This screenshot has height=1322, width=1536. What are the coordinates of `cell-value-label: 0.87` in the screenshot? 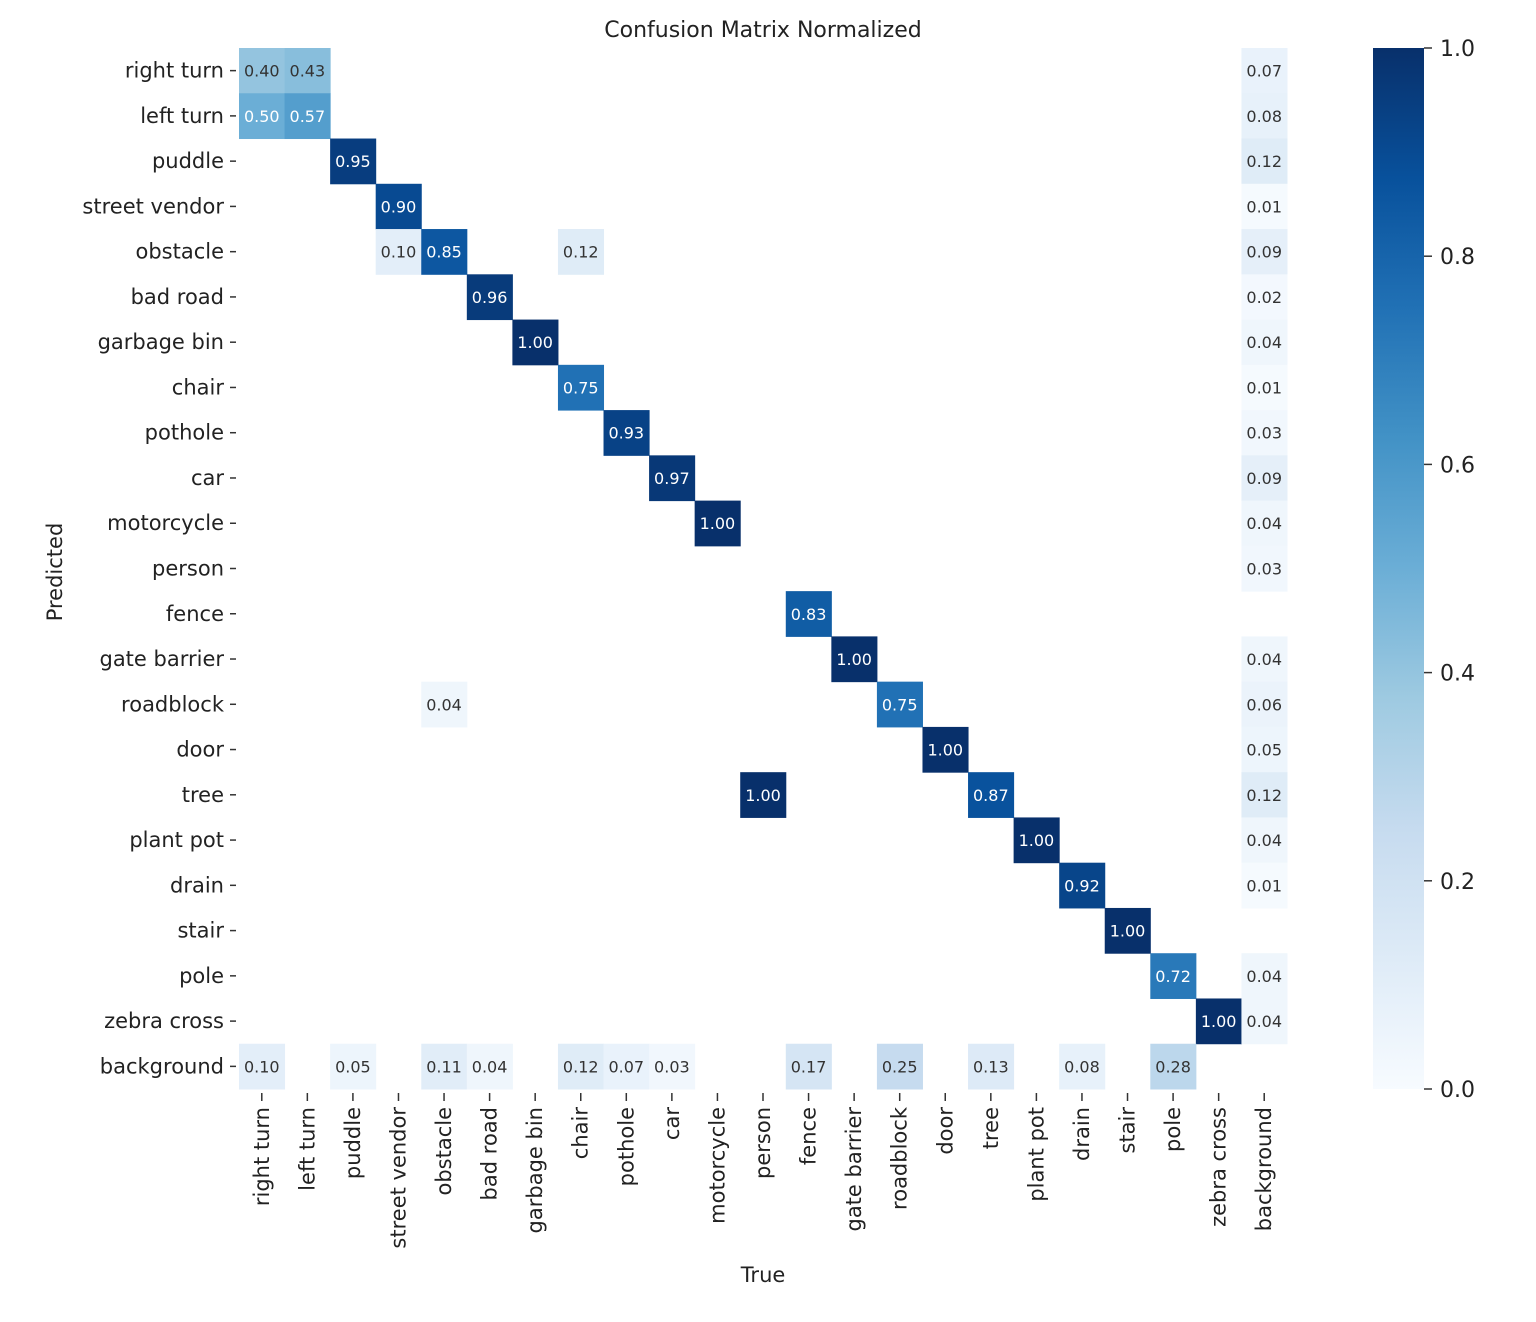 It's located at (991, 795).